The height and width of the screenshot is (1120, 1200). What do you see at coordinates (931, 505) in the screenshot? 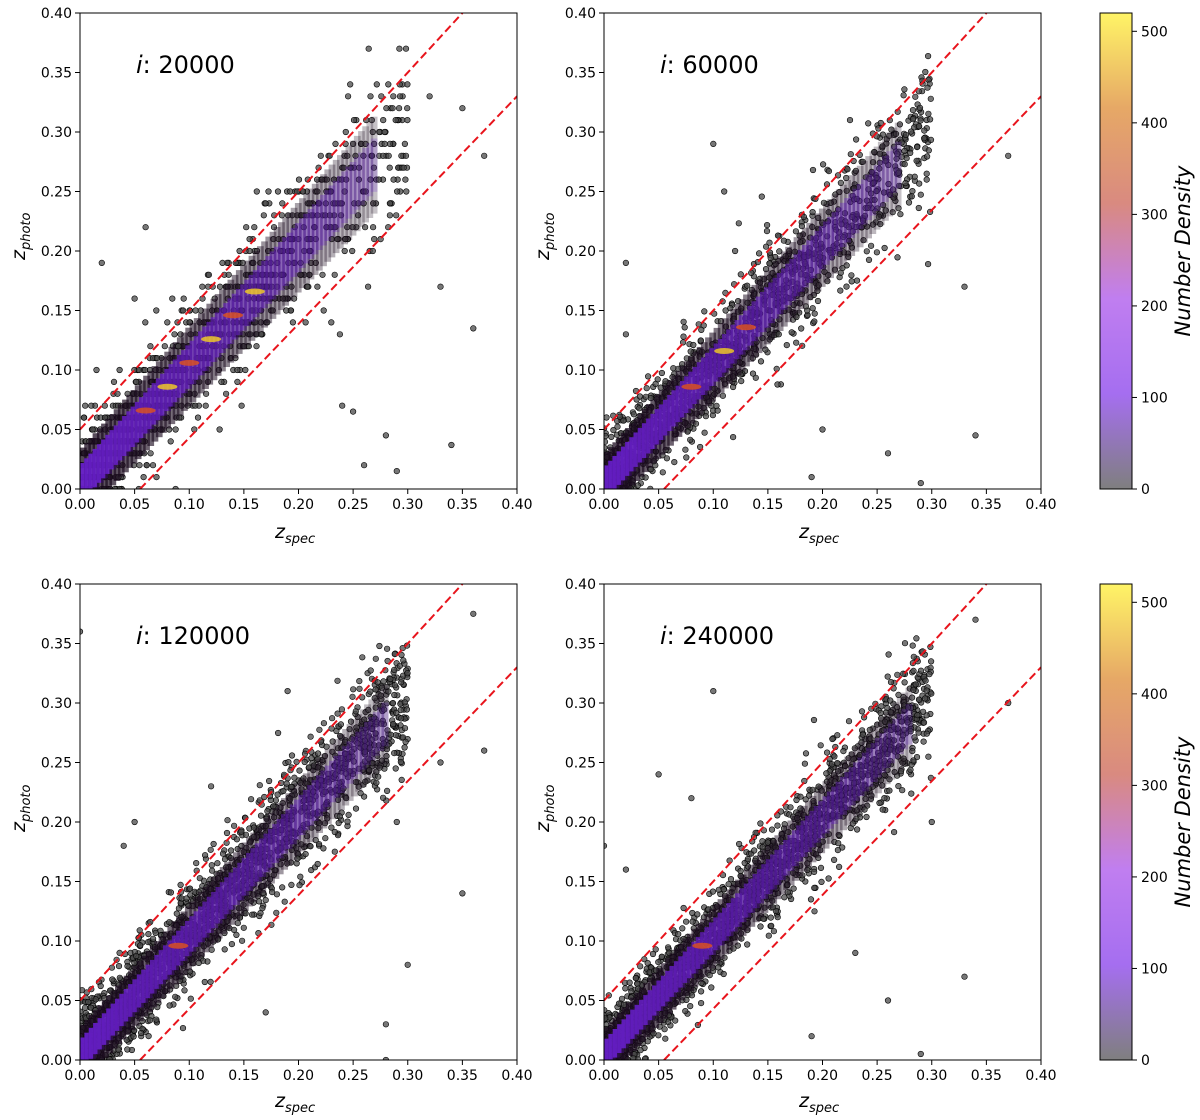
I see `x-tick-label: 0.30` at bounding box center [931, 505].